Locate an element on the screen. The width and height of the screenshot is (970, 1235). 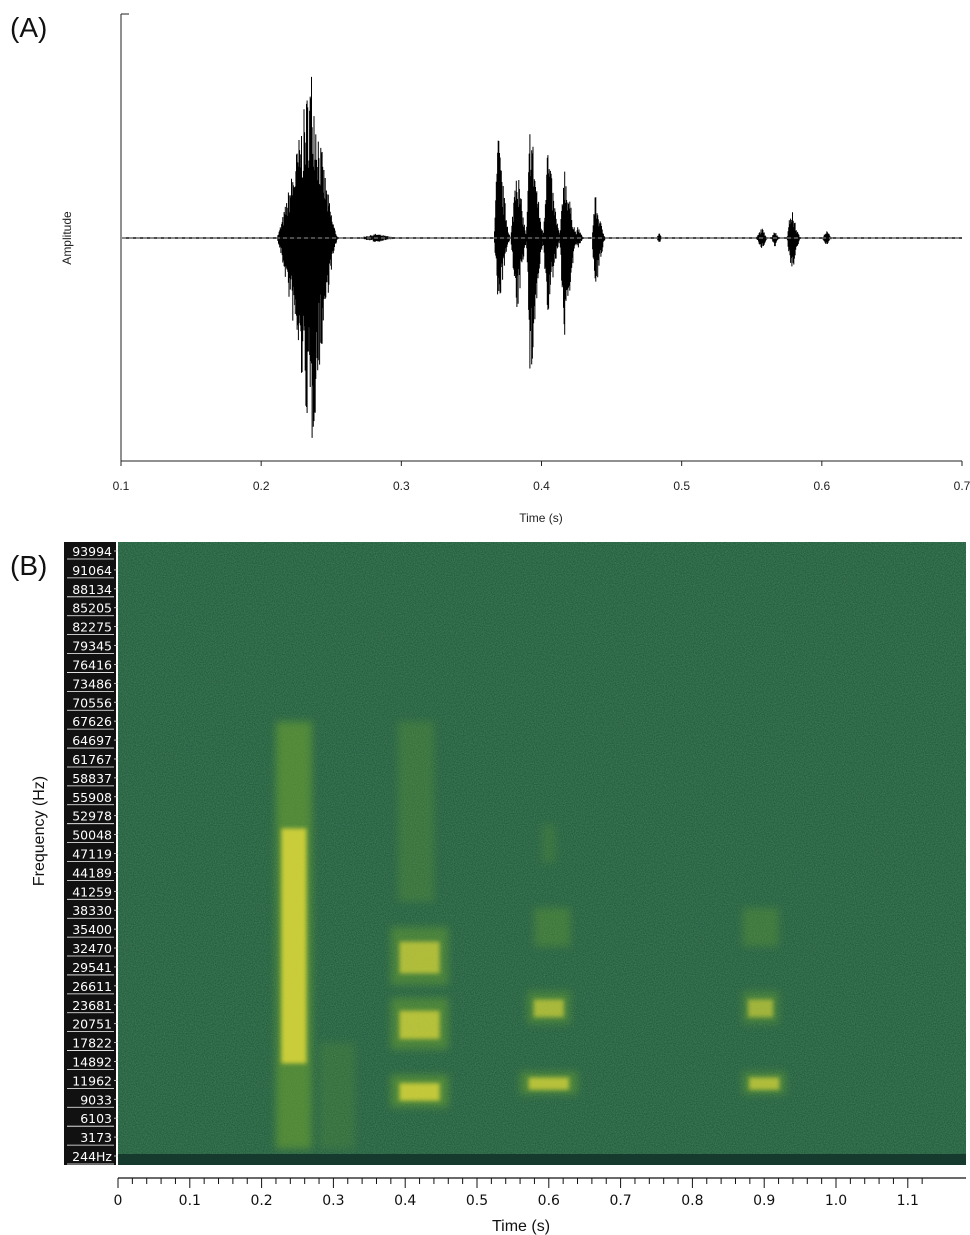
frequency-label: 76416 is located at coordinates (92, 664).